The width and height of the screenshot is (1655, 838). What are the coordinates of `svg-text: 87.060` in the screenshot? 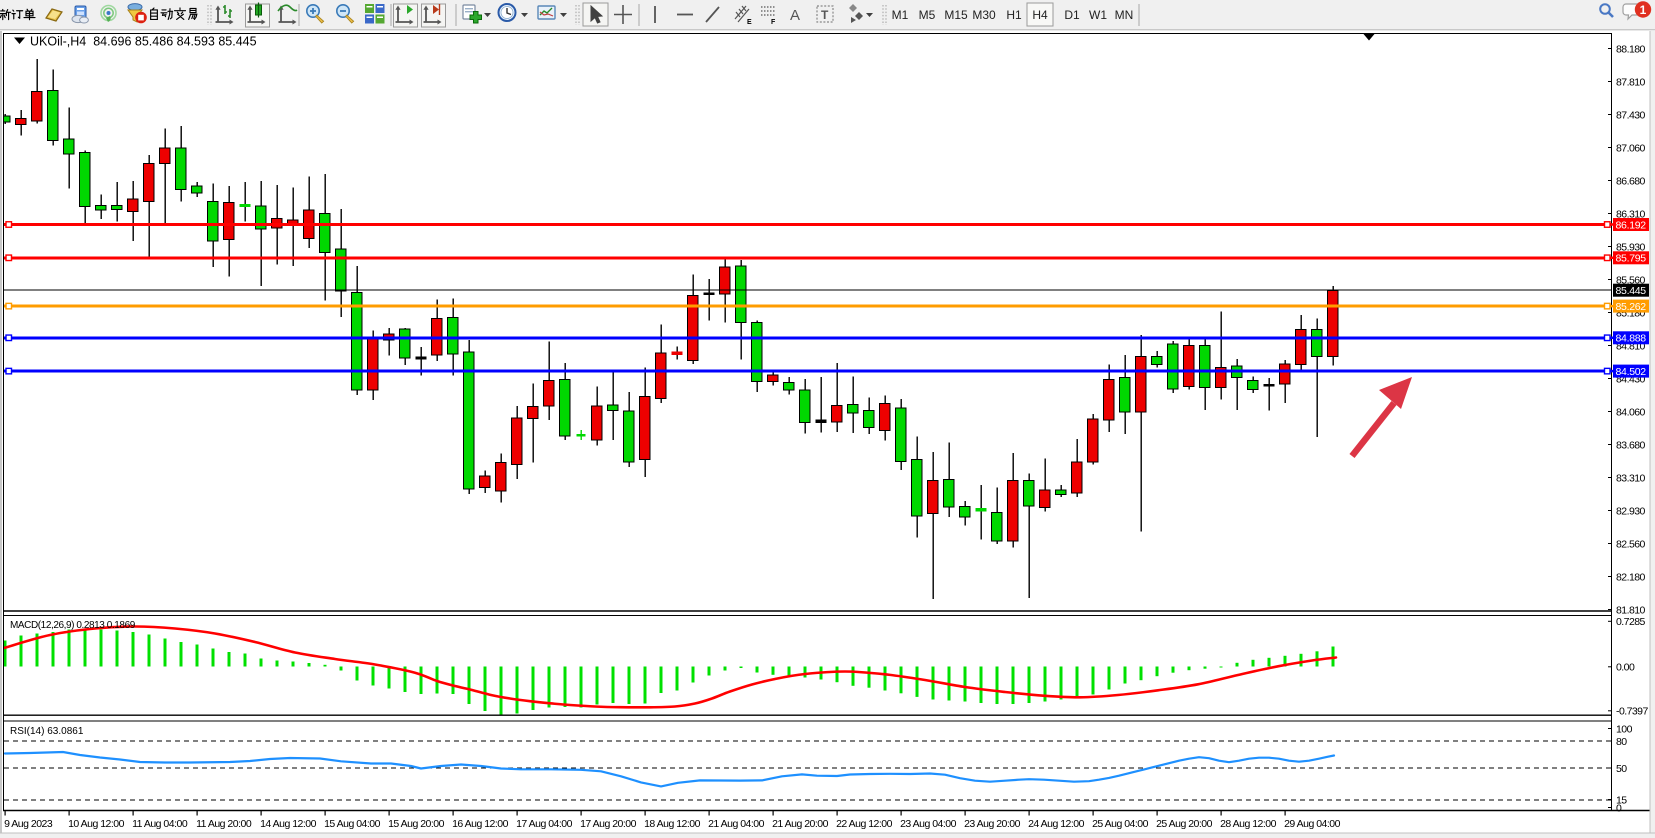 It's located at (1631, 148).